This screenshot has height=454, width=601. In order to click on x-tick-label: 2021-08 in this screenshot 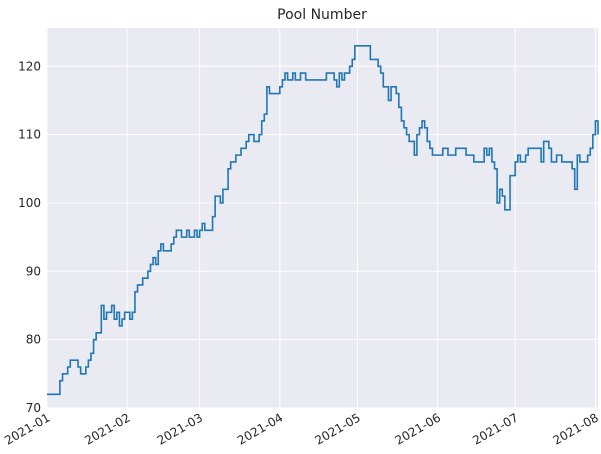, I will do `click(575, 428)`.